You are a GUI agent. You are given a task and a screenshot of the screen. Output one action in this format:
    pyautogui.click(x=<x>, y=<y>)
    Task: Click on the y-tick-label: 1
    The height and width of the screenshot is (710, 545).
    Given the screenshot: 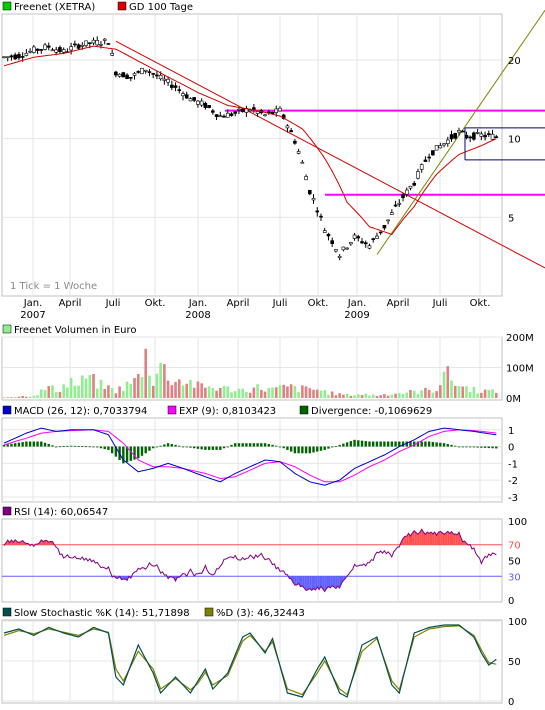 What is the action you would take?
    pyautogui.click(x=511, y=431)
    